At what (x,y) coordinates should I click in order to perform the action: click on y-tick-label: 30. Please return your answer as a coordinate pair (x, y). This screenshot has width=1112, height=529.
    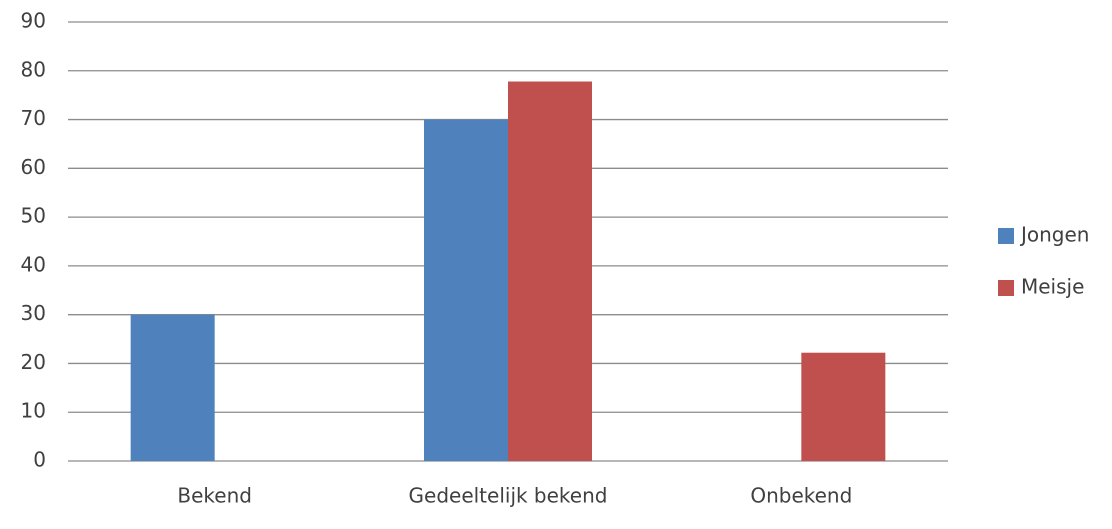
    Looking at the image, I should click on (33, 313).